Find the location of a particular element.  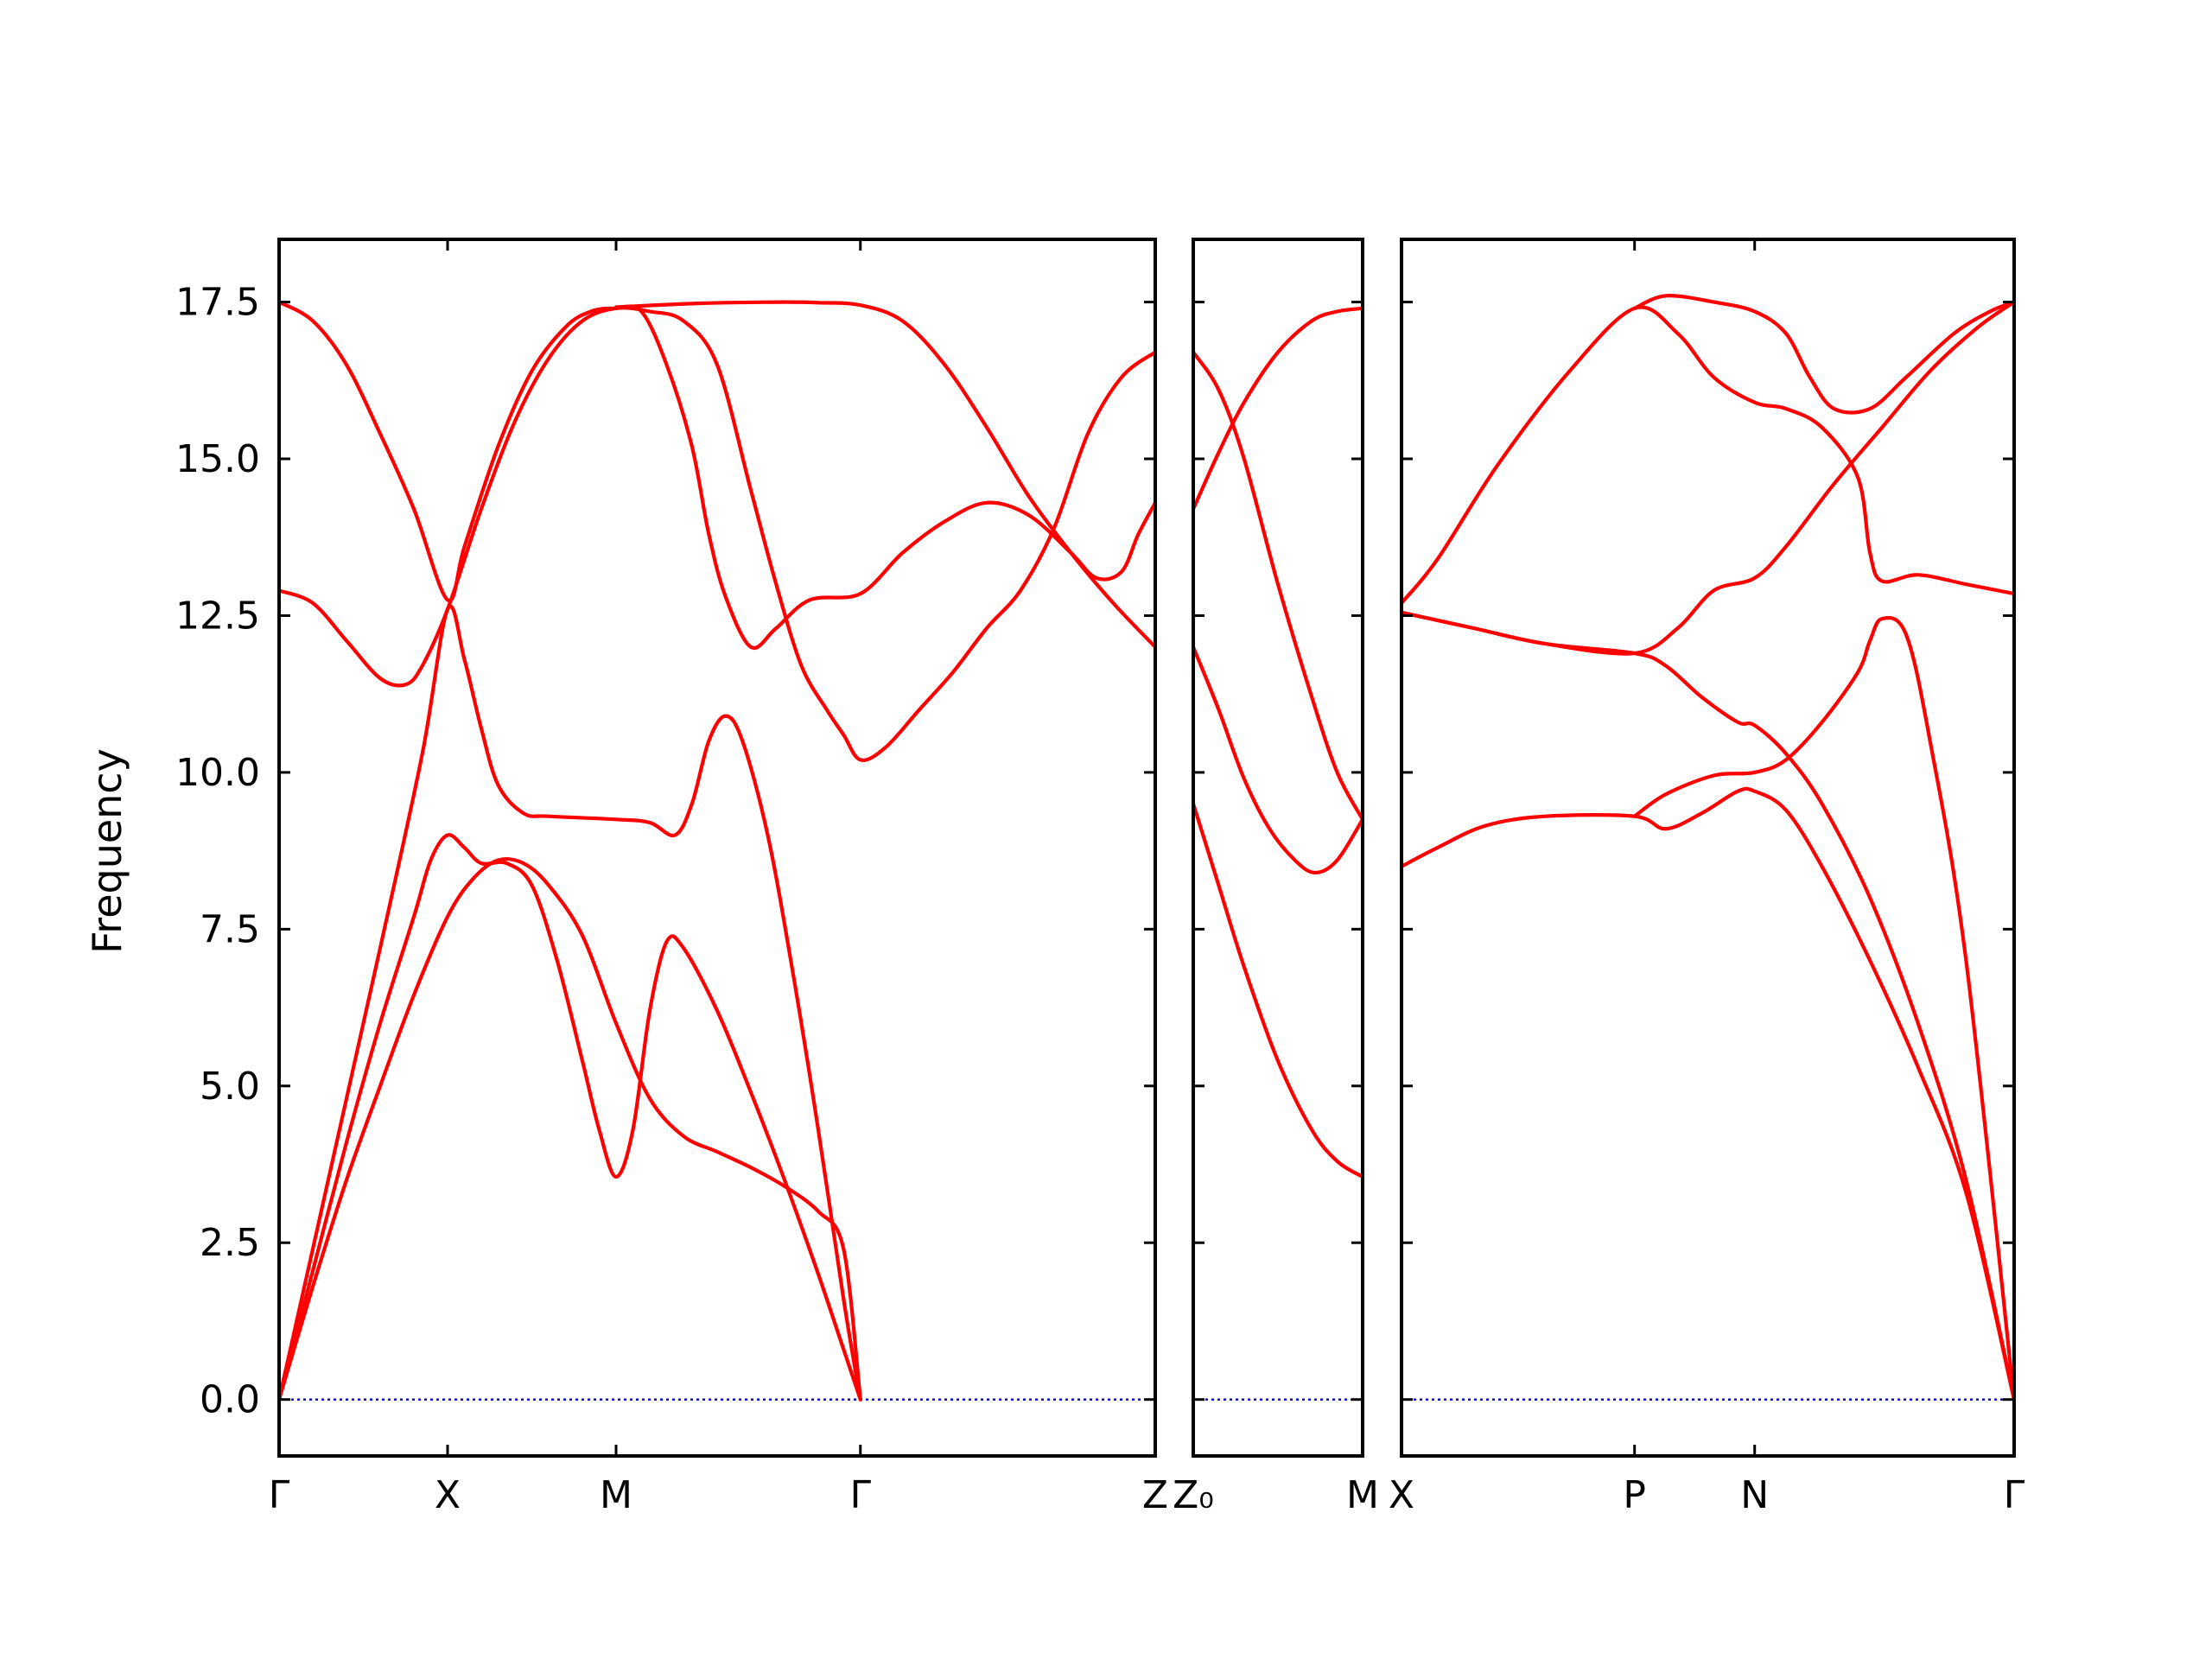

y-tick-label: 15.0 is located at coordinates (217, 459).